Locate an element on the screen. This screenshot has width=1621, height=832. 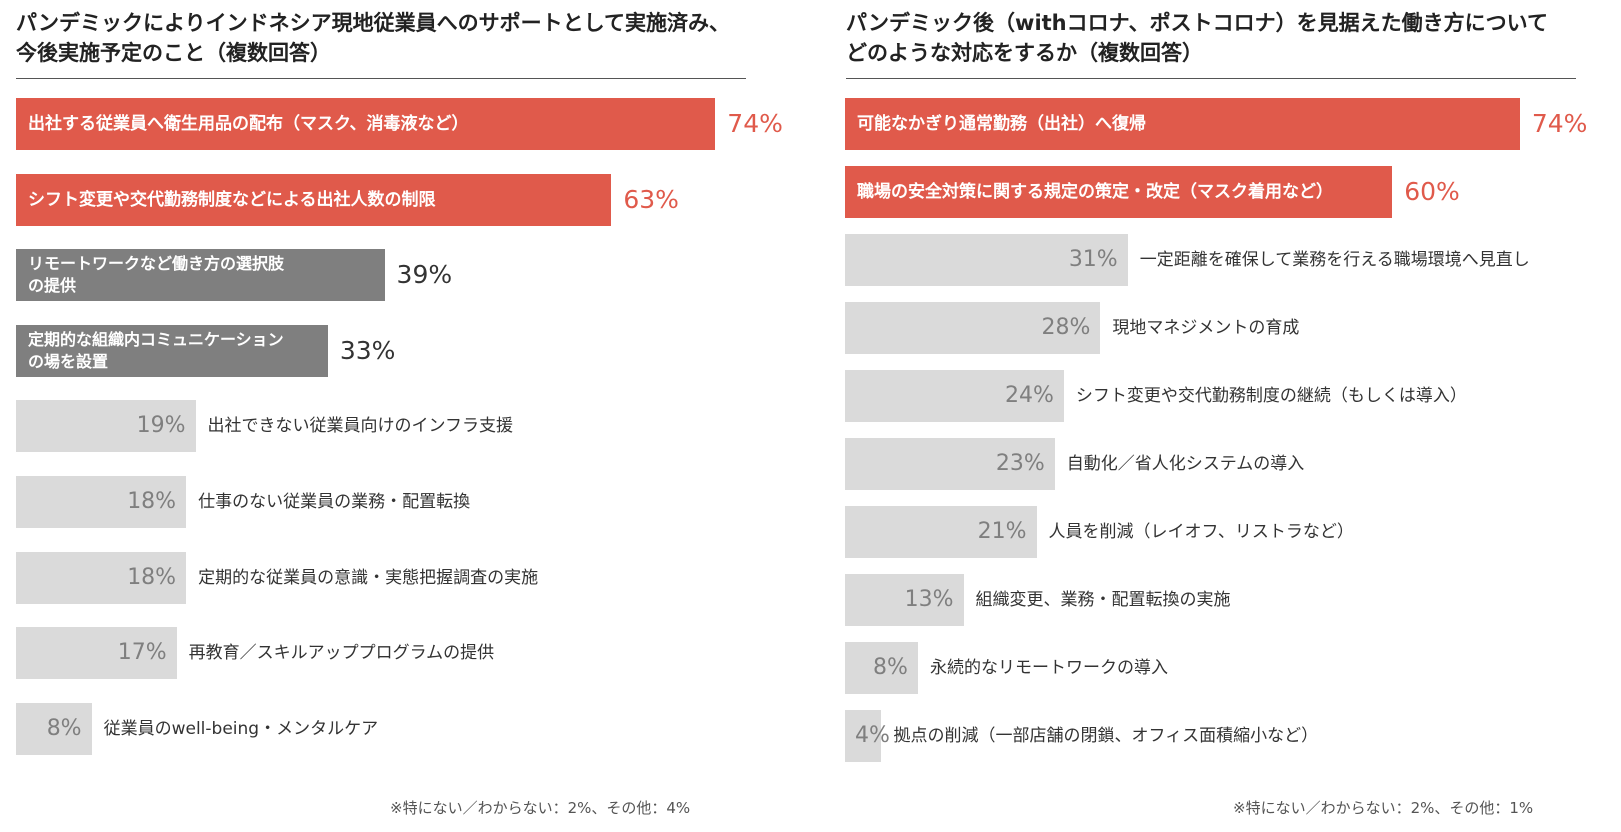
bar-label-line: 可能なかぎり通常勤務（出社）へ復帰 is located at coordinates (1001, 124).